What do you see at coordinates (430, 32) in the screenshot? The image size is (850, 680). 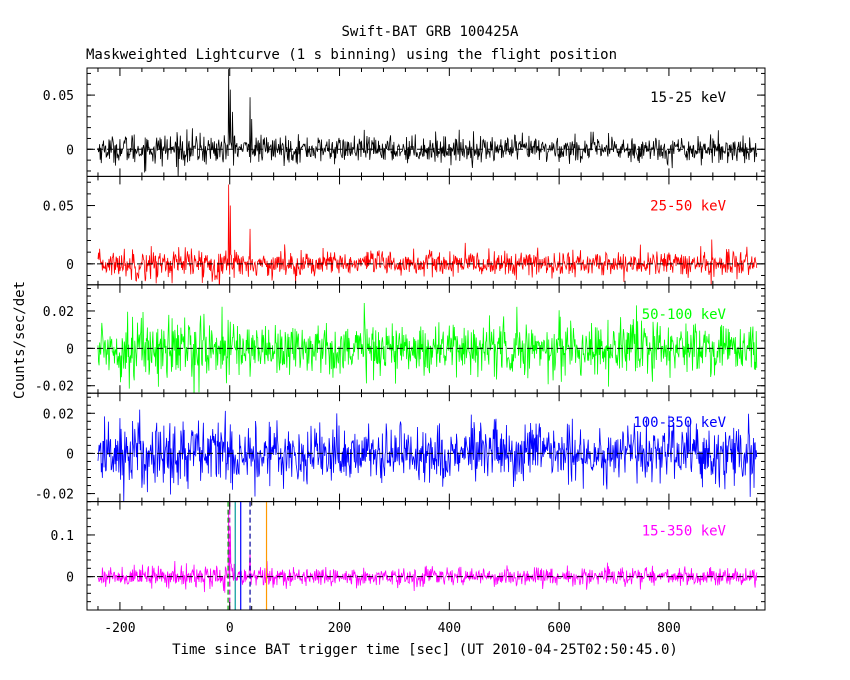 I see `chart-title: Swift-BAT GRB 100425A` at bounding box center [430, 32].